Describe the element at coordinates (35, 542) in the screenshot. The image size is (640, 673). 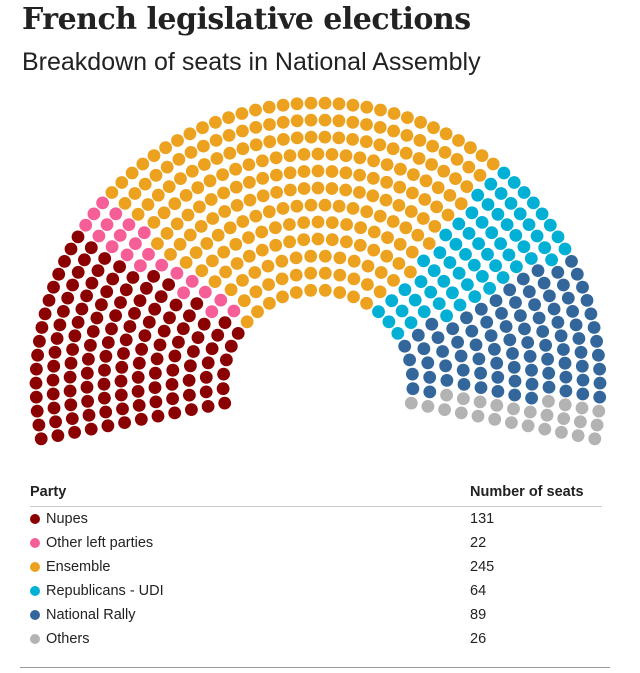
I see `legend-color-dot` at that location.